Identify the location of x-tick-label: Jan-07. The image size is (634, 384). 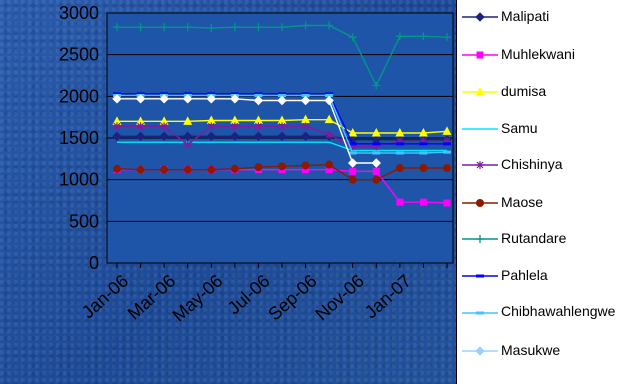
(388, 297).